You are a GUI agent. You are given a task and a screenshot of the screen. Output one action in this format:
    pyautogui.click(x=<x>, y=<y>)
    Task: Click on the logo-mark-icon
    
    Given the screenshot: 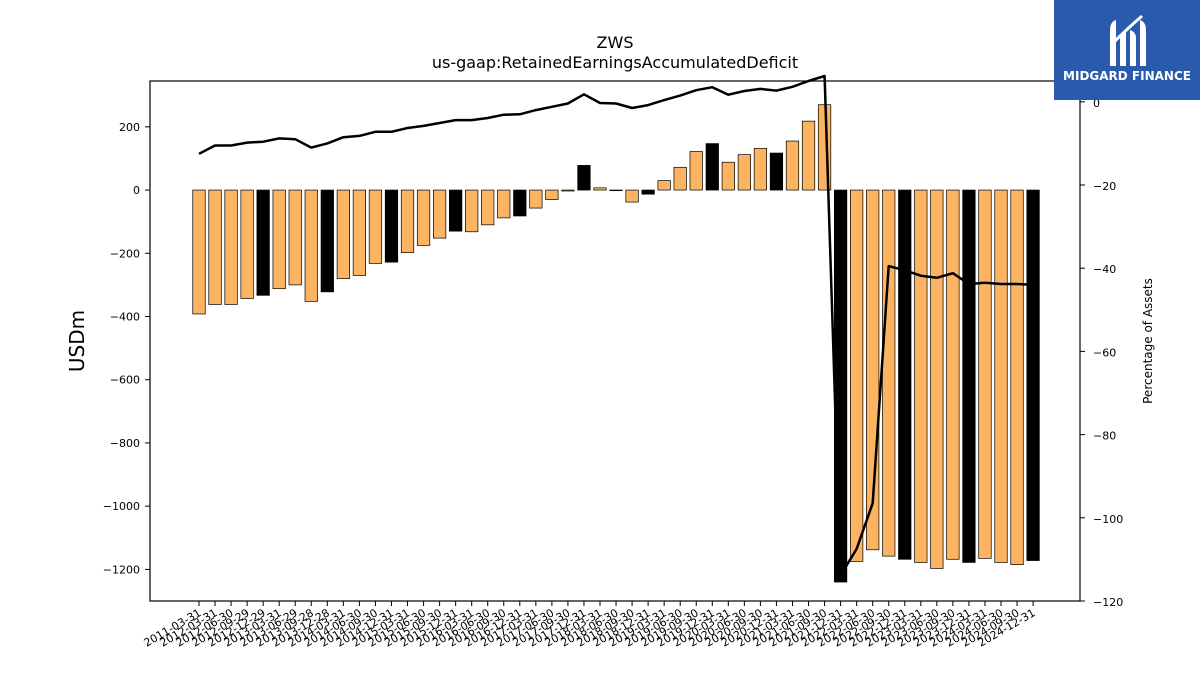 What is the action you would take?
    pyautogui.click(x=1128, y=40)
    